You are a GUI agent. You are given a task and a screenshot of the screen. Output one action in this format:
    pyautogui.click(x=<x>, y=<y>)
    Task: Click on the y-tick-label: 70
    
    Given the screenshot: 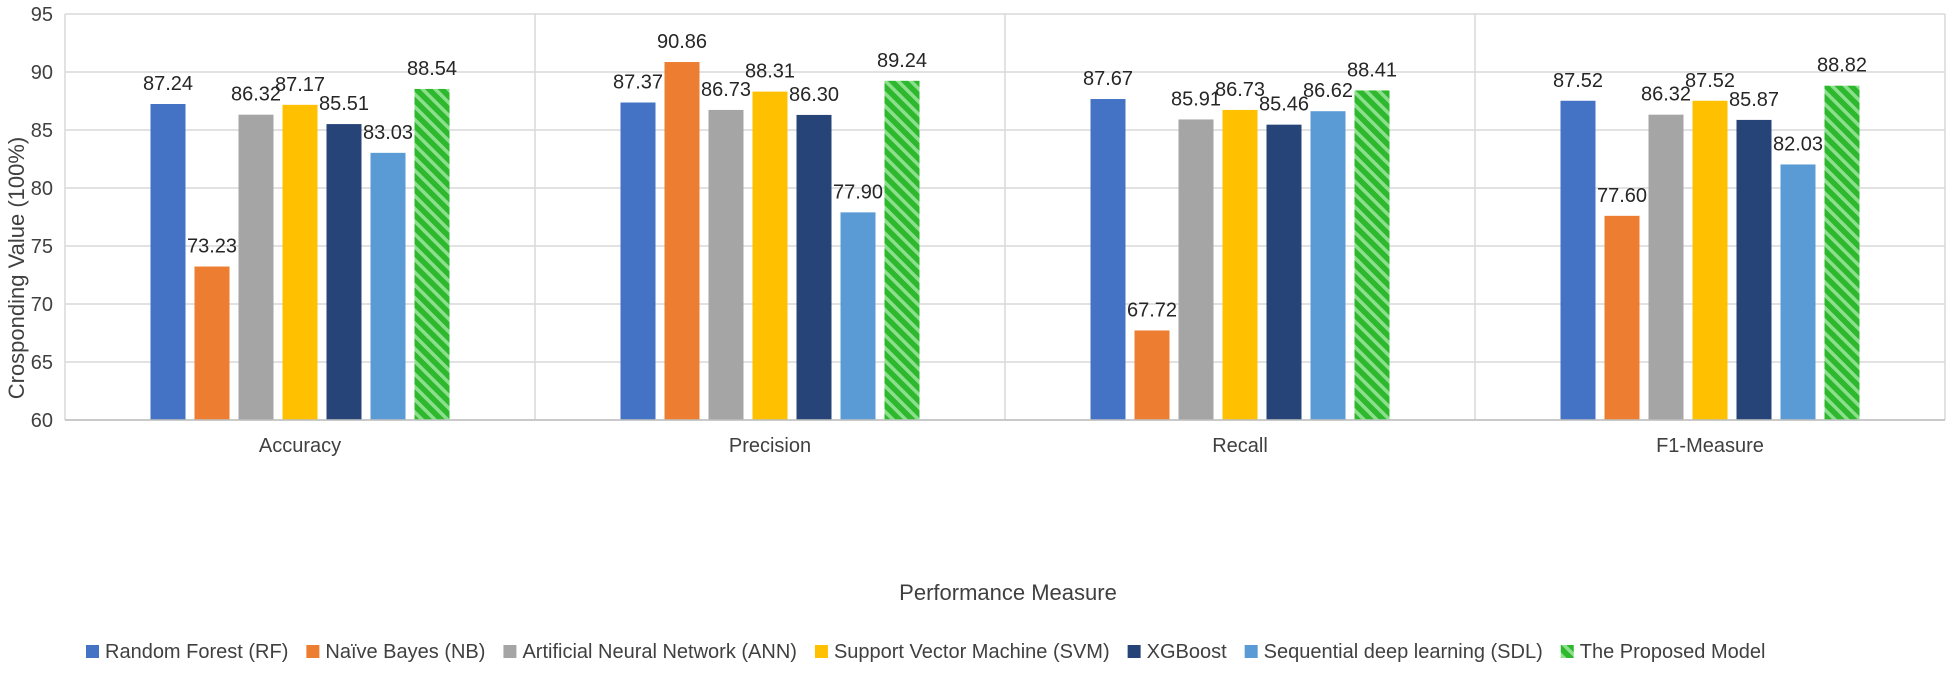 What is the action you would take?
    pyautogui.click(x=42, y=305)
    